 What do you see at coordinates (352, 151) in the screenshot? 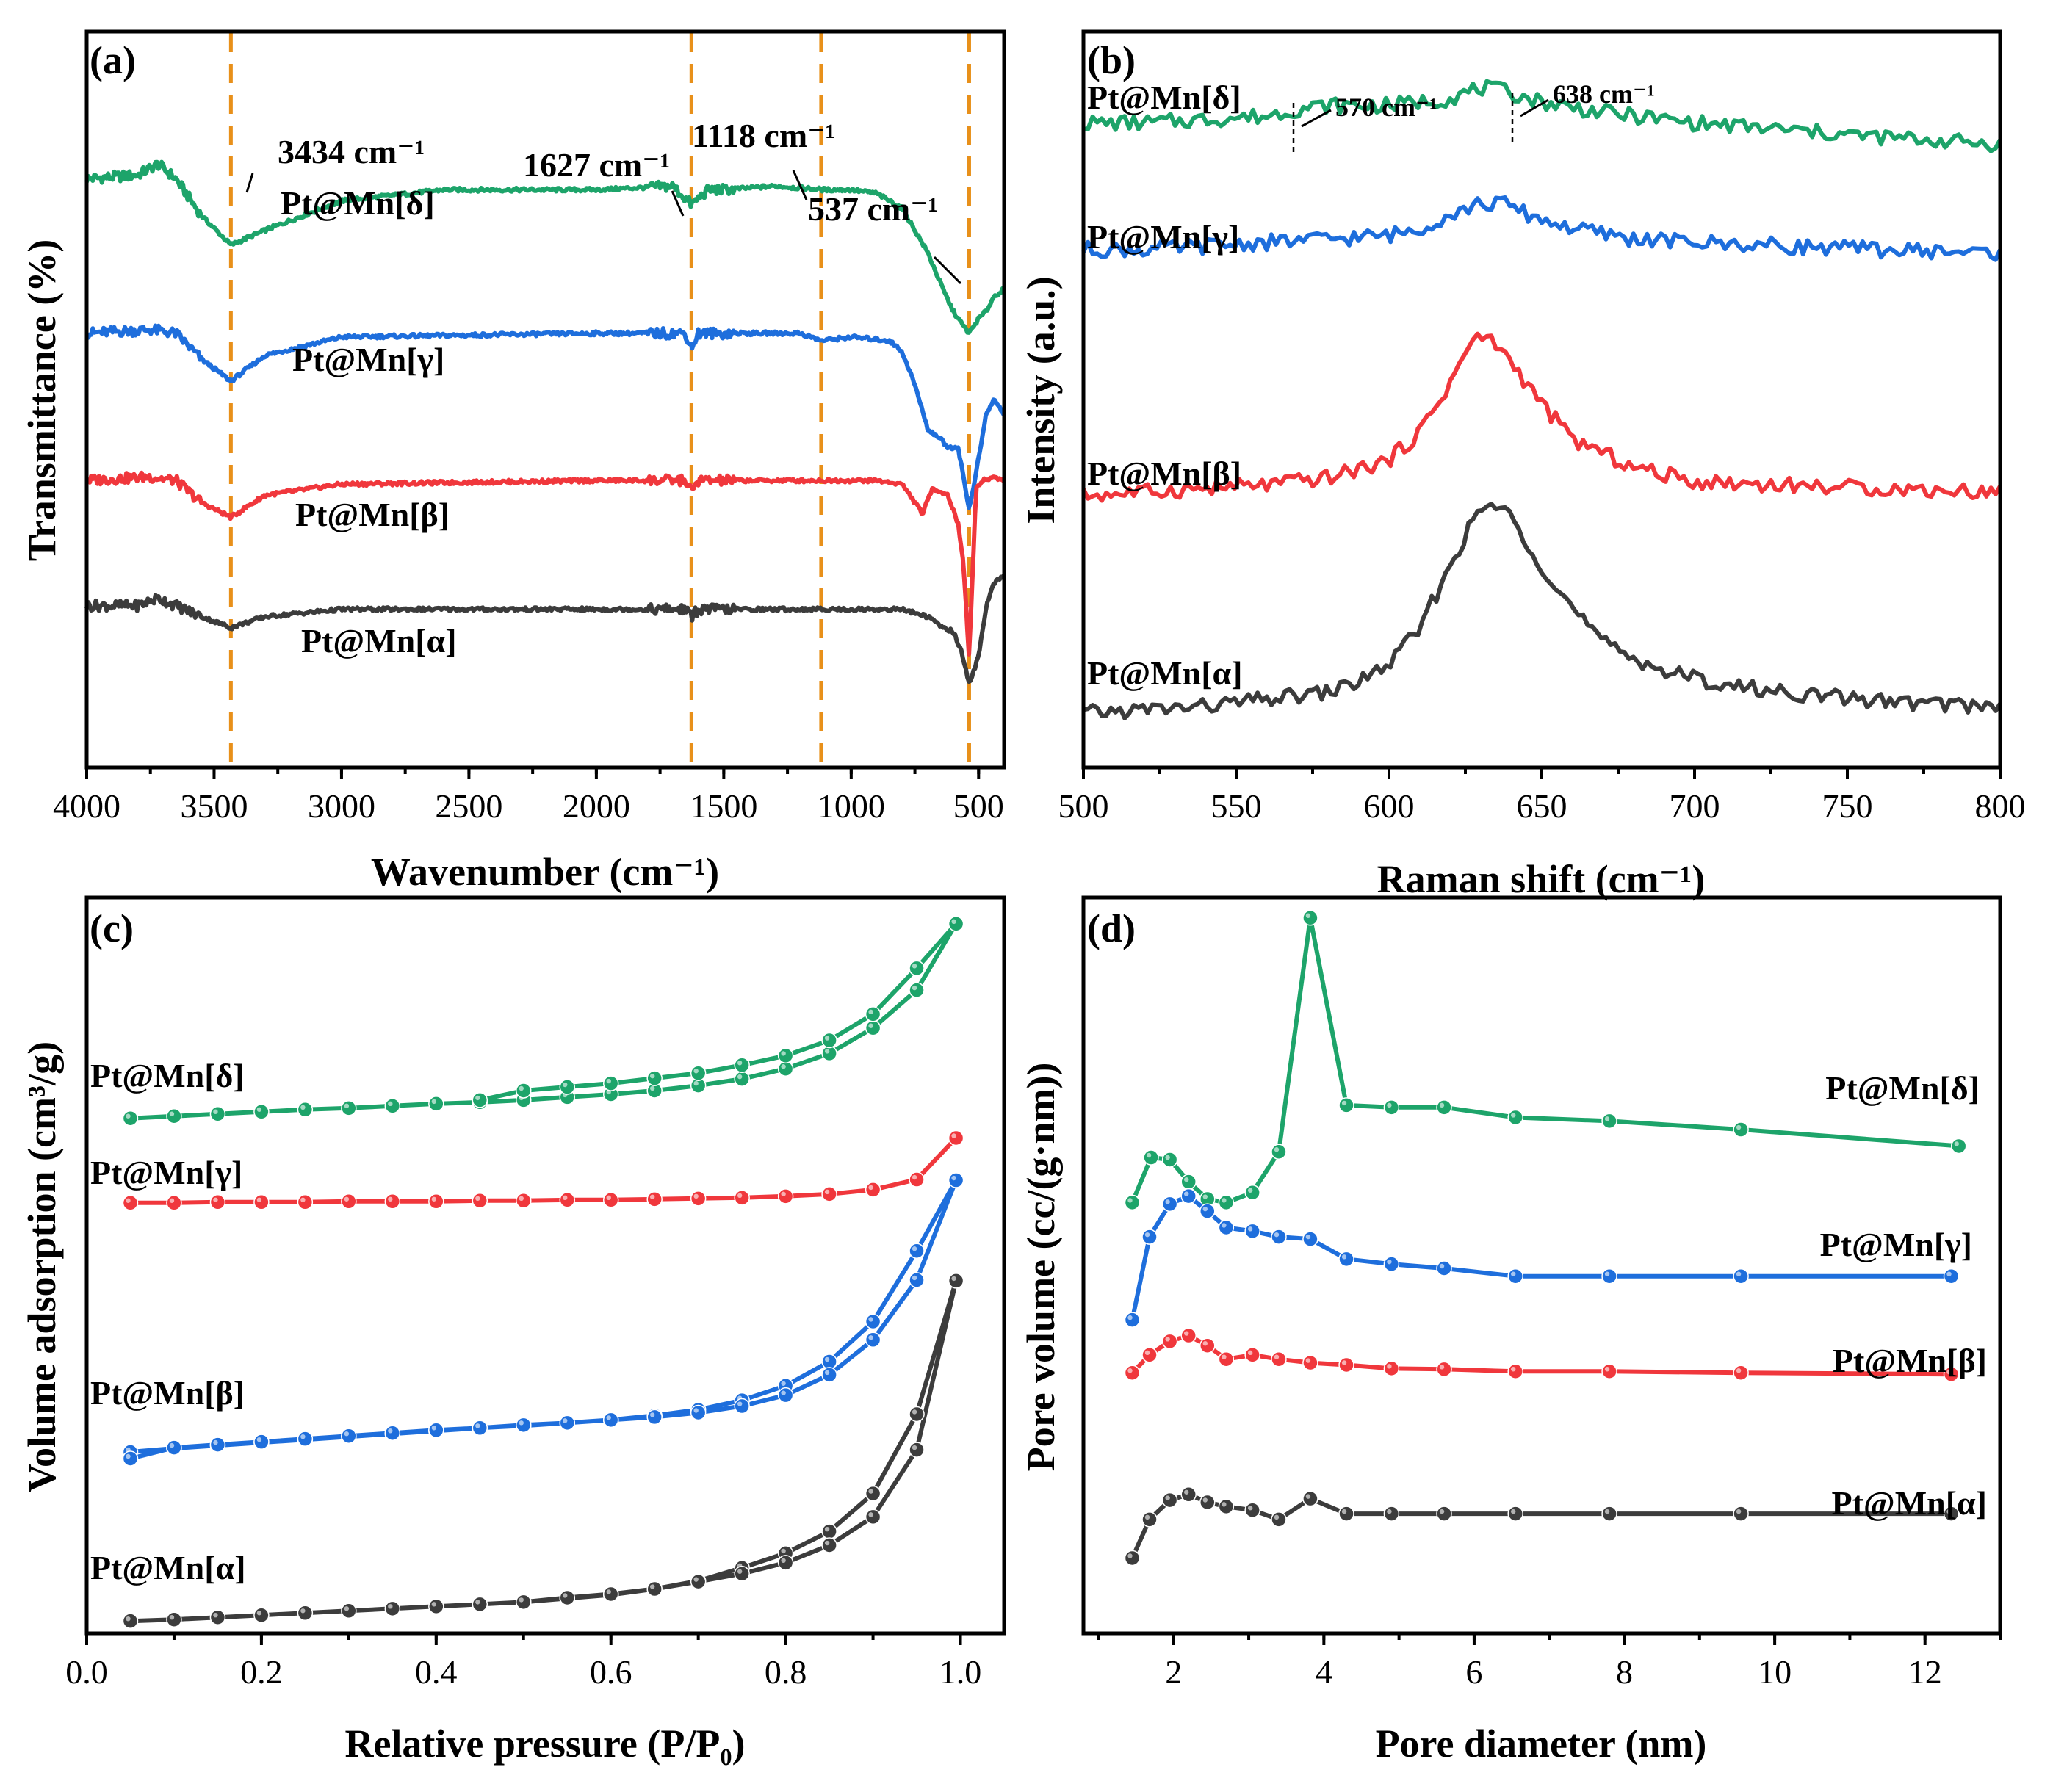
I see `panel-a-annotation-3434: 3434 cm⁻¹` at bounding box center [352, 151].